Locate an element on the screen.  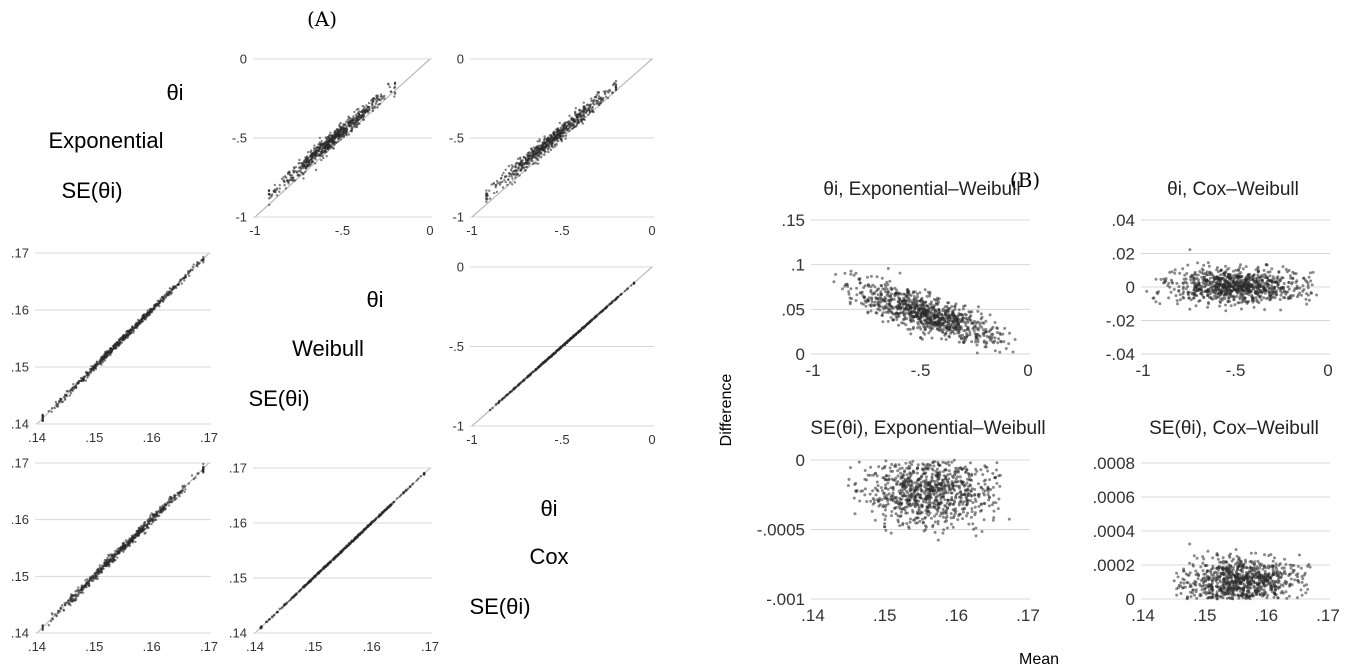
panel-b-xlabel: Mean is located at coordinates (1039, 659).